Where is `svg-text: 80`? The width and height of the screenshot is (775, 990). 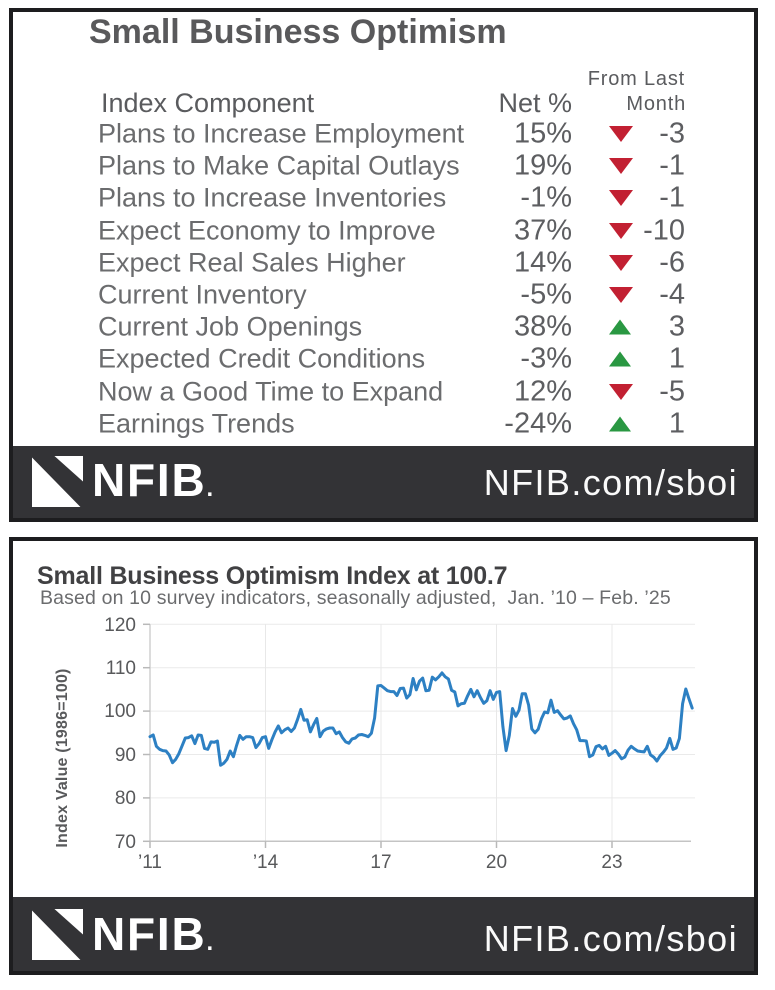
svg-text: 80 is located at coordinates (125, 798).